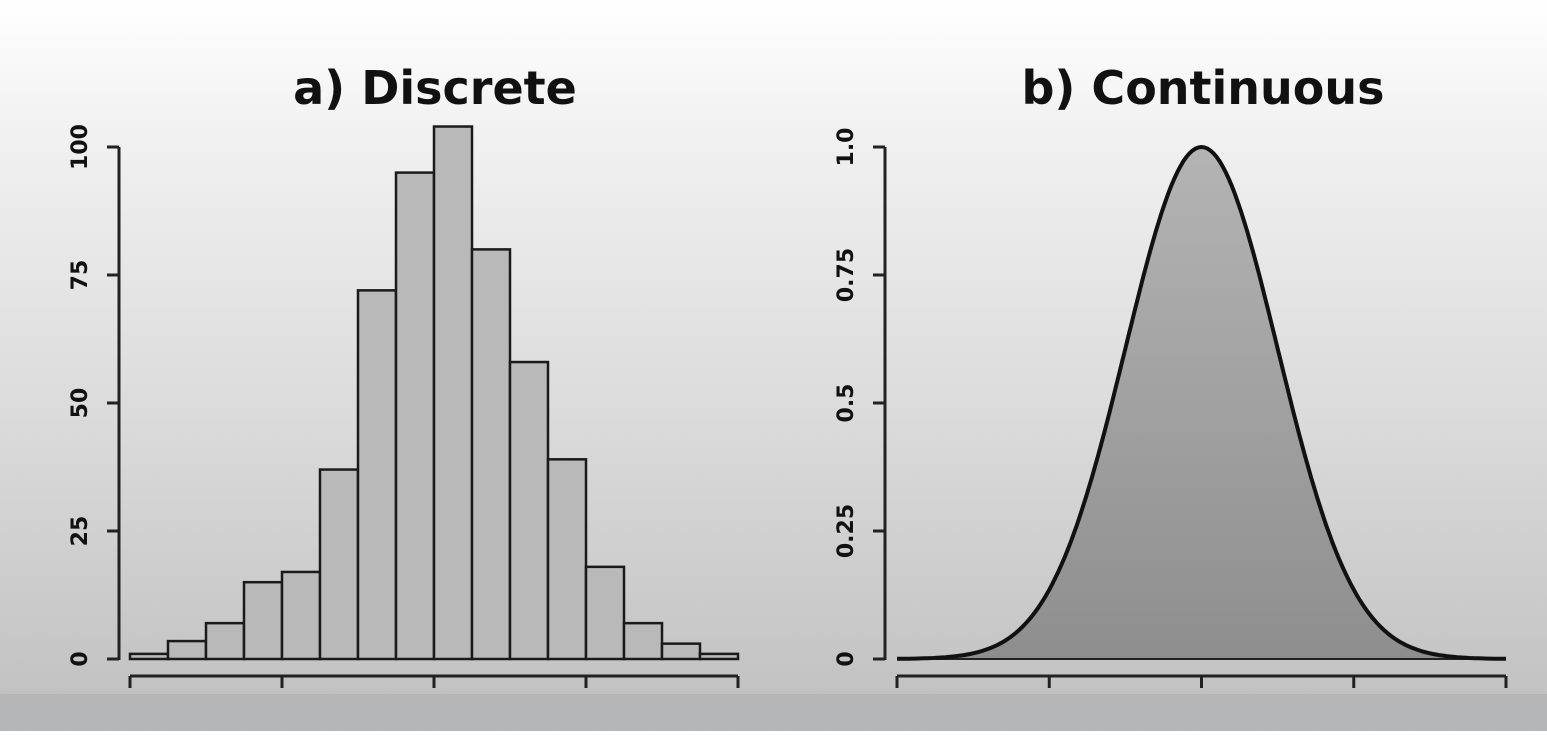  I want to click on bottom-strip, so click(773, 712).